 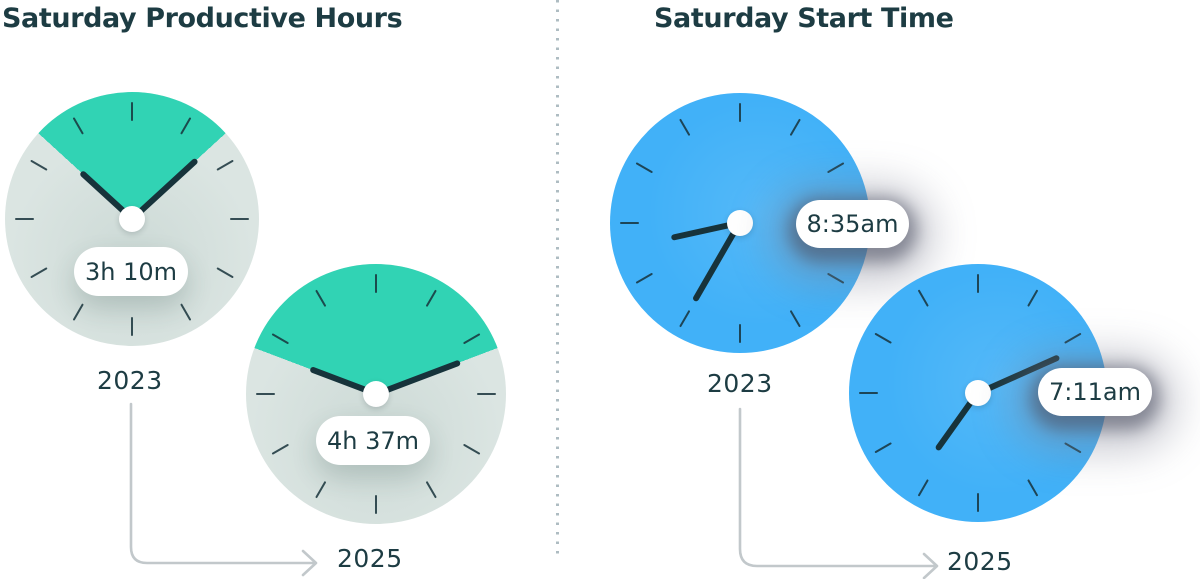 I want to click on duration-badge-2025: 4h 37m, so click(x=373, y=440).